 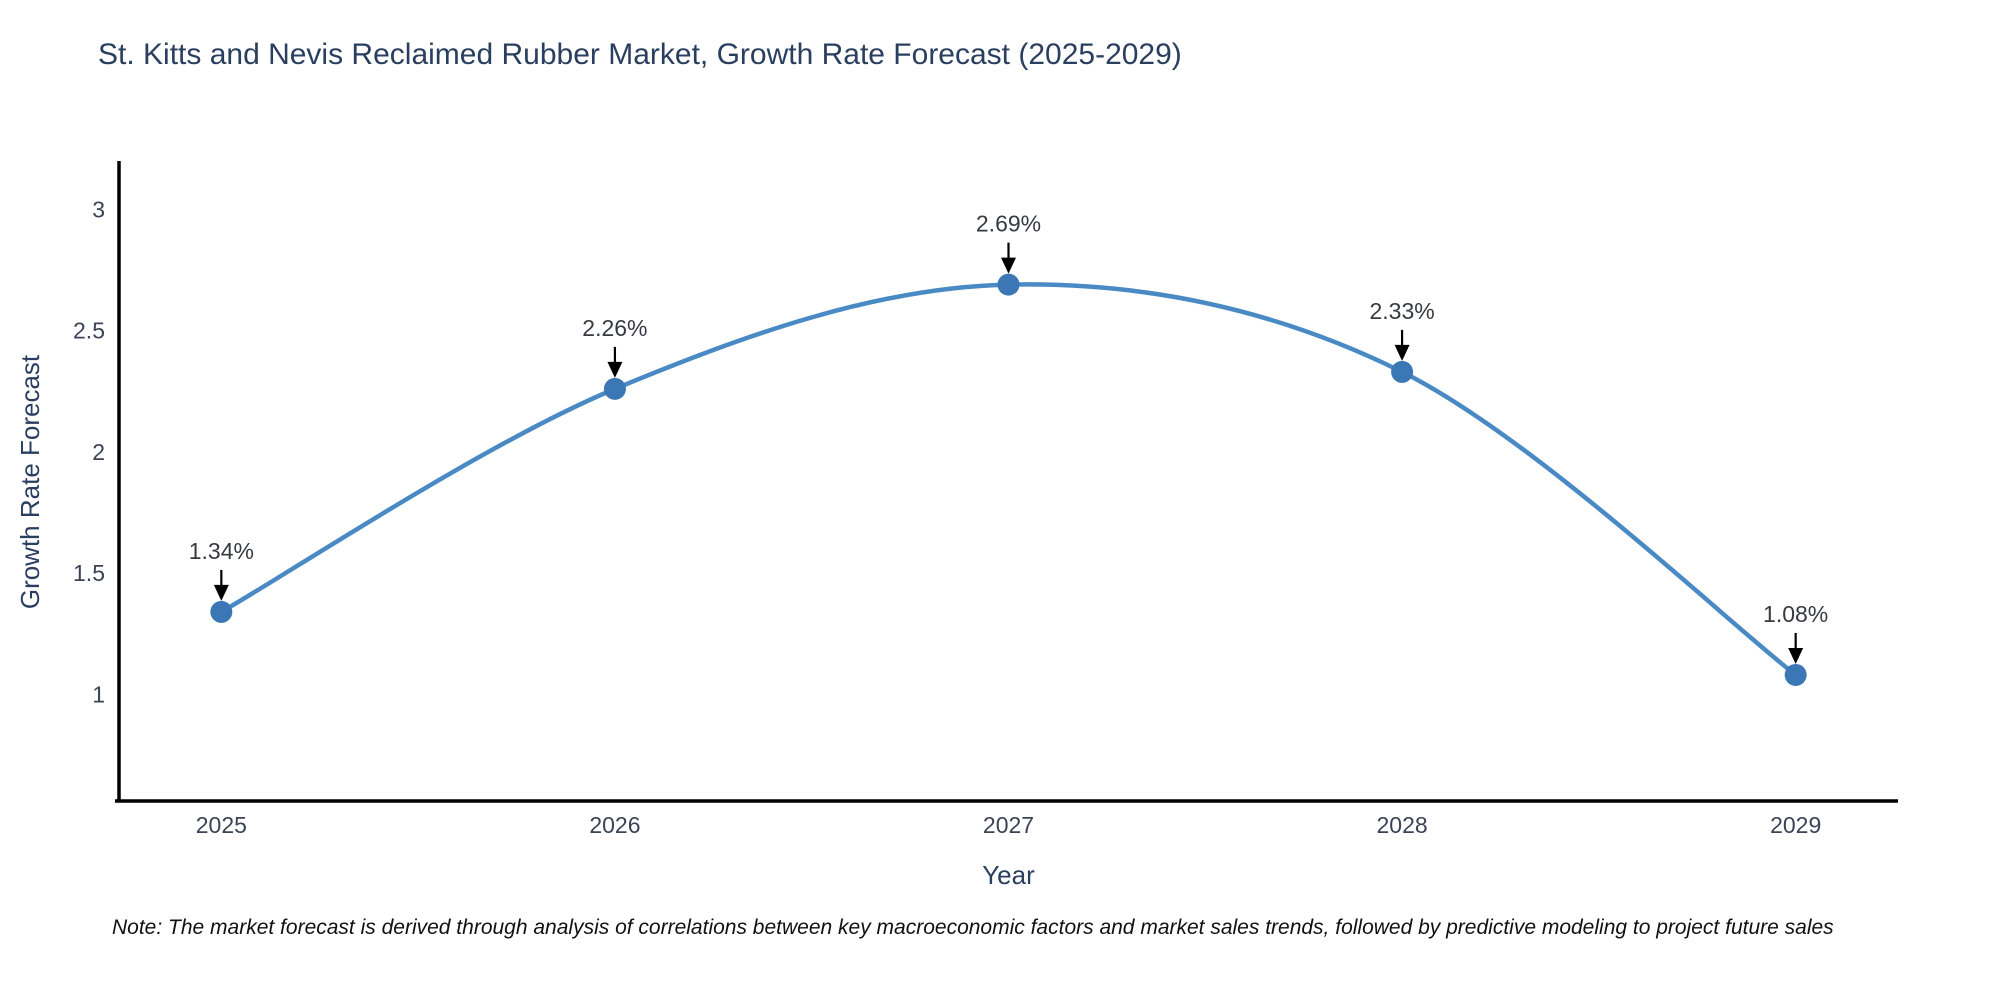 I want to click on x-tick-label: 2029, so click(x=1795, y=825).